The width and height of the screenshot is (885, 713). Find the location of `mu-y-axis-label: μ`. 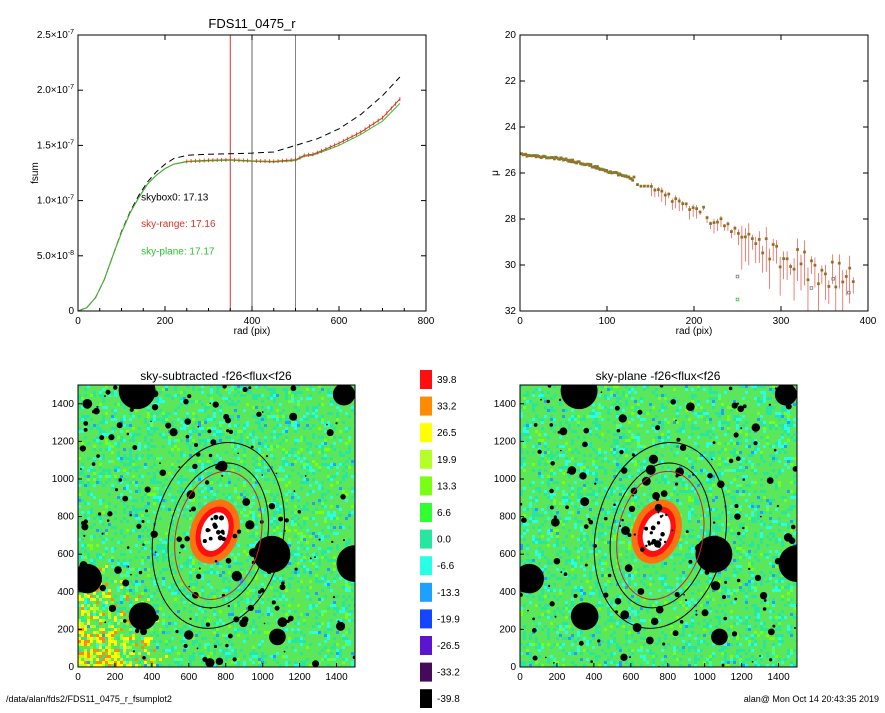

mu-y-axis-label: μ is located at coordinates (495, 173).